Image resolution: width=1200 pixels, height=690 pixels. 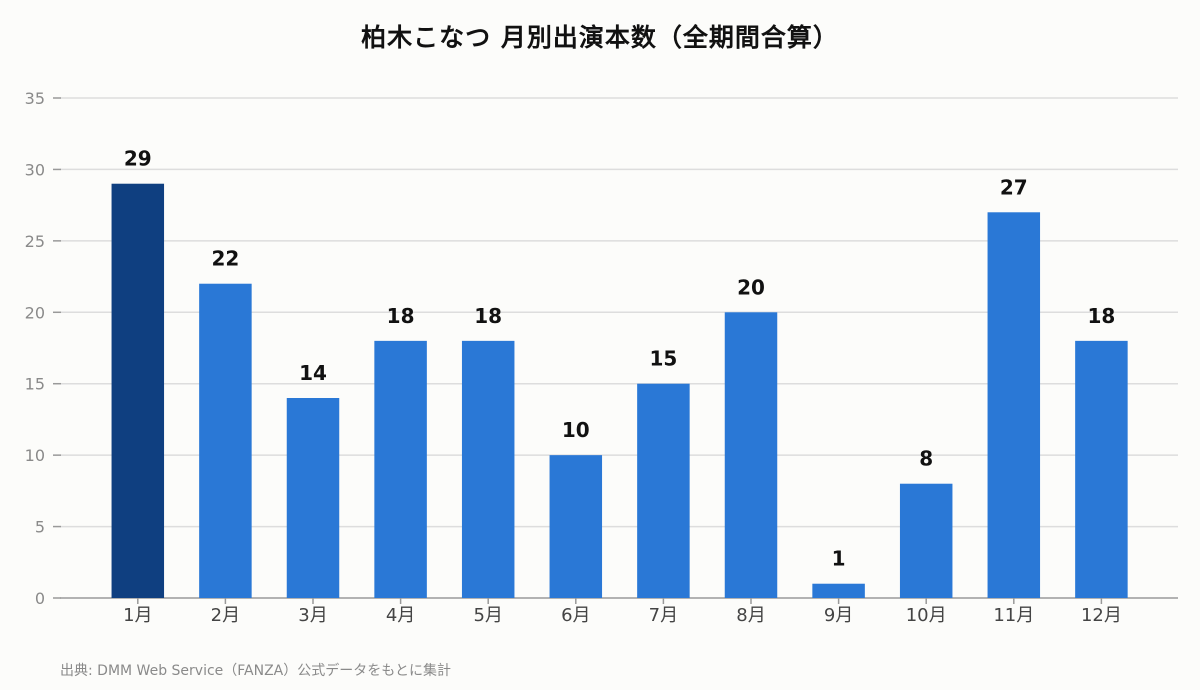 I want to click on y-tick-label: 5, so click(x=40, y=527).